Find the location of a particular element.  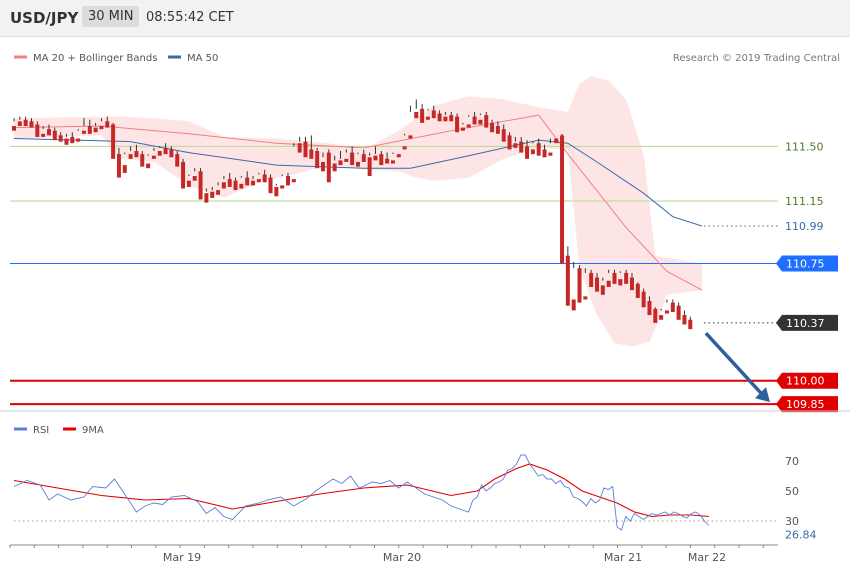

ma50-line is located at coordinates (358, 182).